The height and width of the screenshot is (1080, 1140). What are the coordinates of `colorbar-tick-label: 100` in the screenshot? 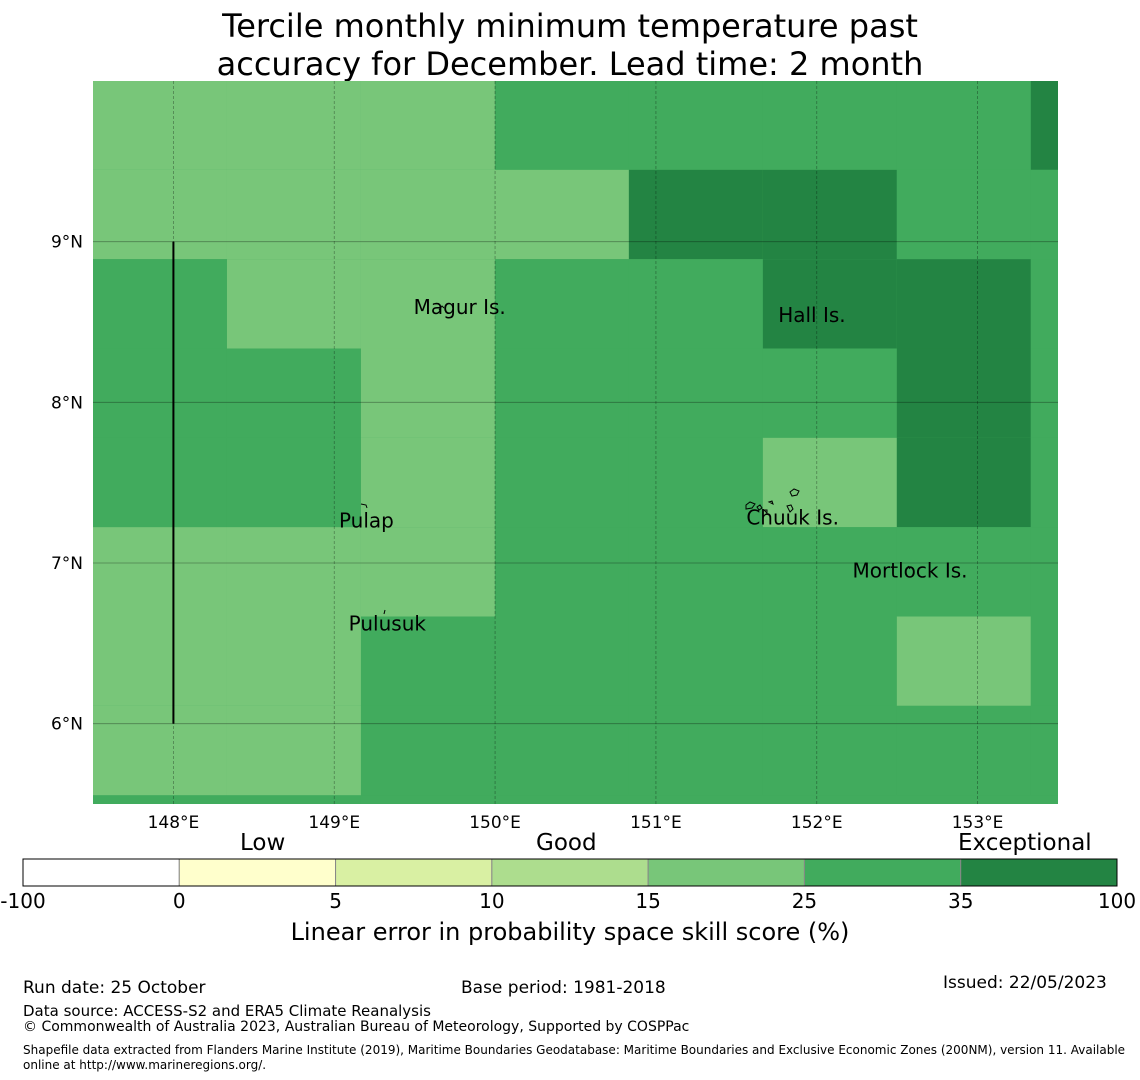 It's located at (1117, 901).